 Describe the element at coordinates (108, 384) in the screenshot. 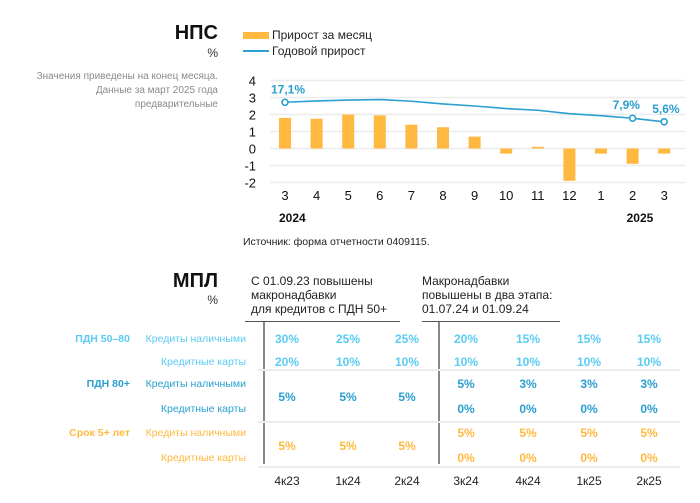

I see `group-label: ПДН 80+` at that location.